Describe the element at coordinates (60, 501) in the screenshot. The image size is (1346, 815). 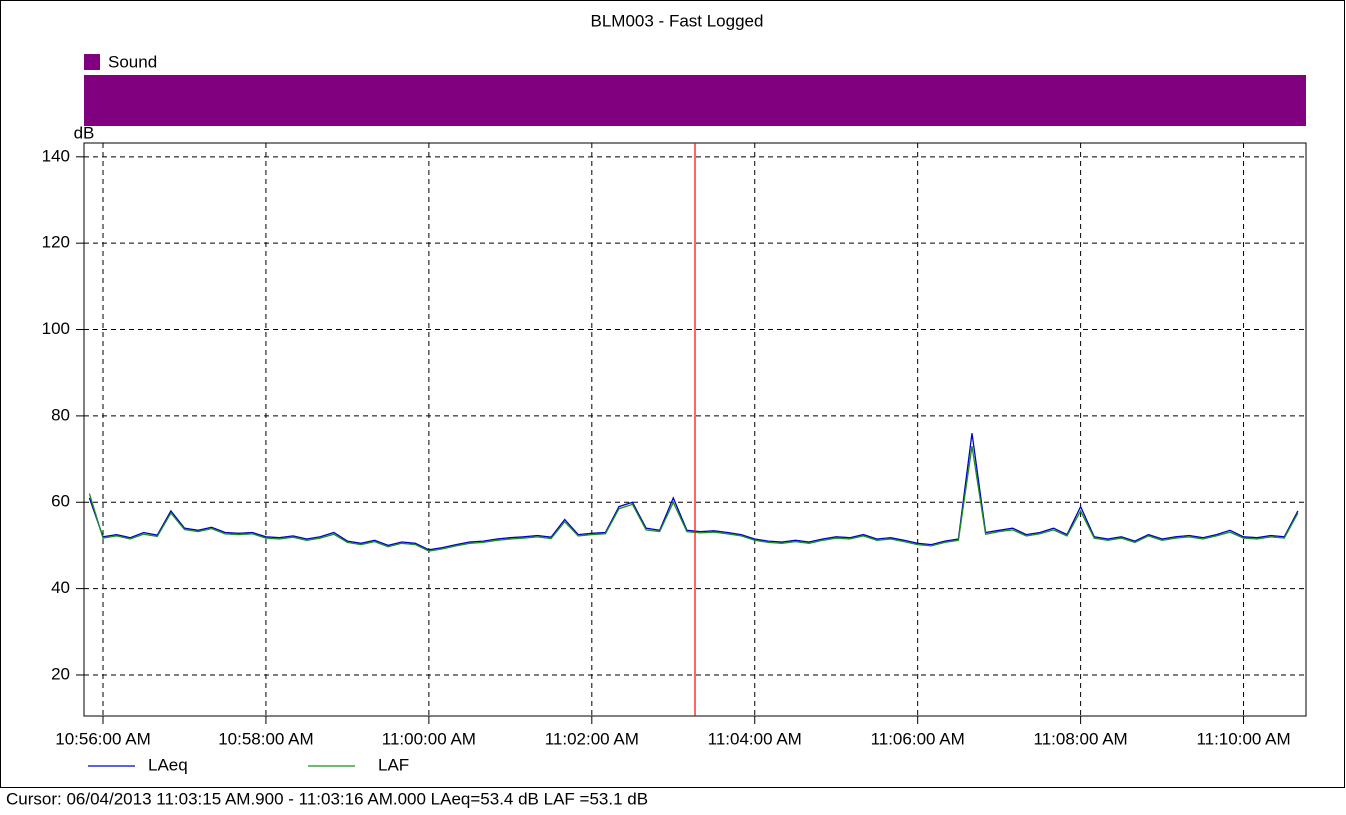
I see `y-tick-label: 60` at that location.